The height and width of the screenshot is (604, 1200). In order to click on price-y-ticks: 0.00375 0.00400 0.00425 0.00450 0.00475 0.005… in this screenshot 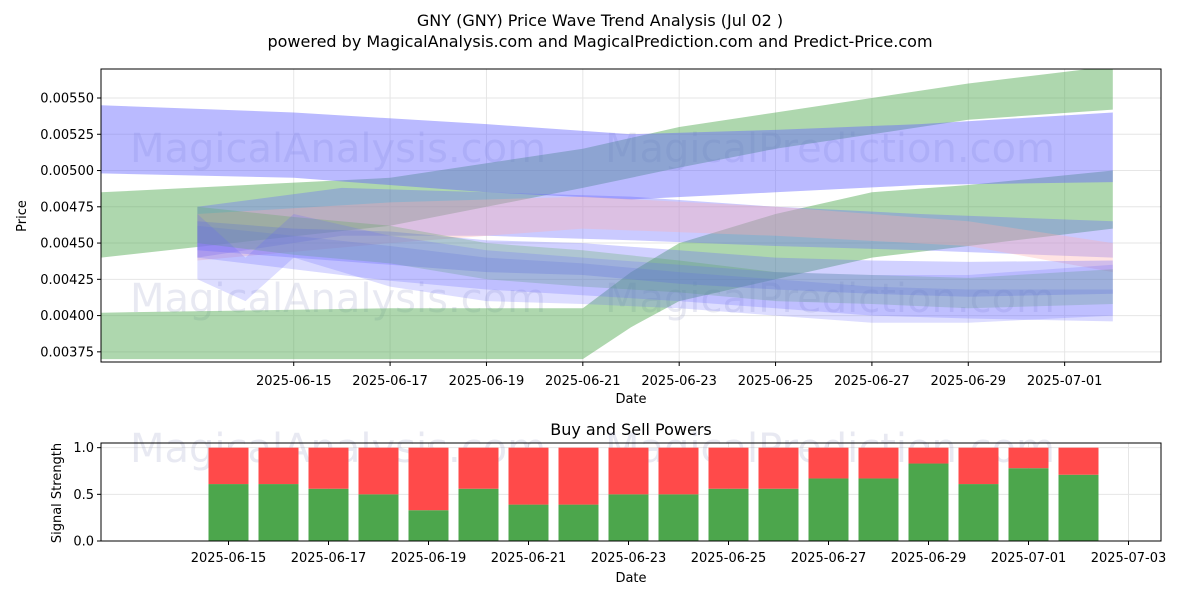, I will do `click(70, 226)`.